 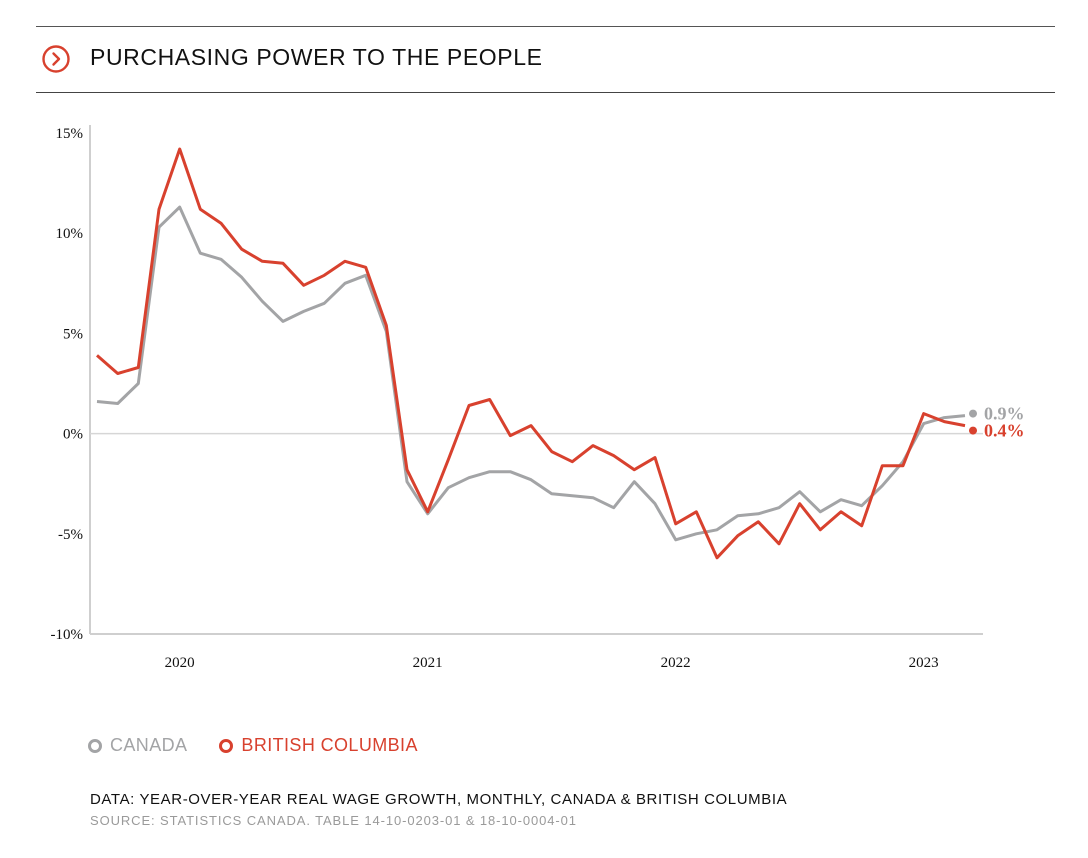 I want to click on x-tick-label: 2021, so click(x=428, y=663).